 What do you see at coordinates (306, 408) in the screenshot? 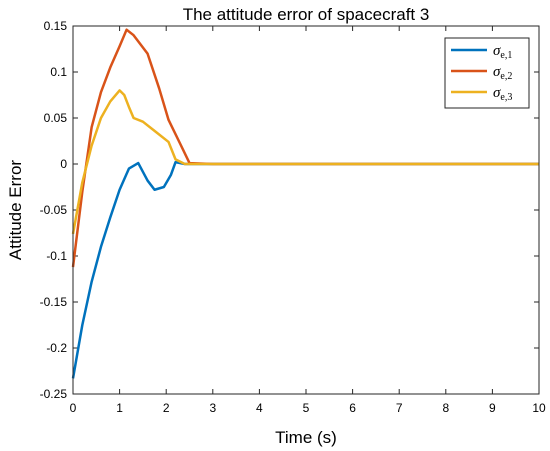
I see `x-tick-label: 5` at bounding box center [306, 408].